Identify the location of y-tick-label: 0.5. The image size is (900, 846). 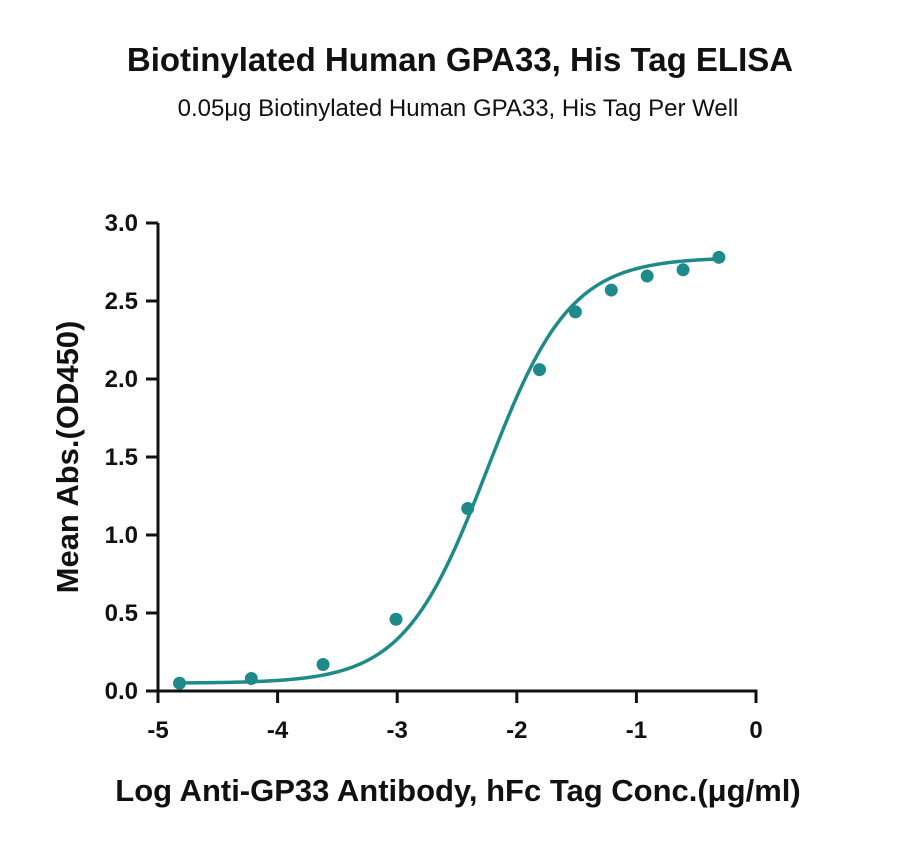
(121, 613).